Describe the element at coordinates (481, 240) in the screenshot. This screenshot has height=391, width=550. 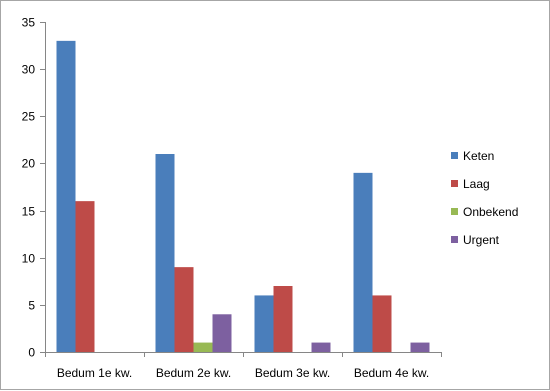
I see `legend-label-urgent: Urgent` at that location.